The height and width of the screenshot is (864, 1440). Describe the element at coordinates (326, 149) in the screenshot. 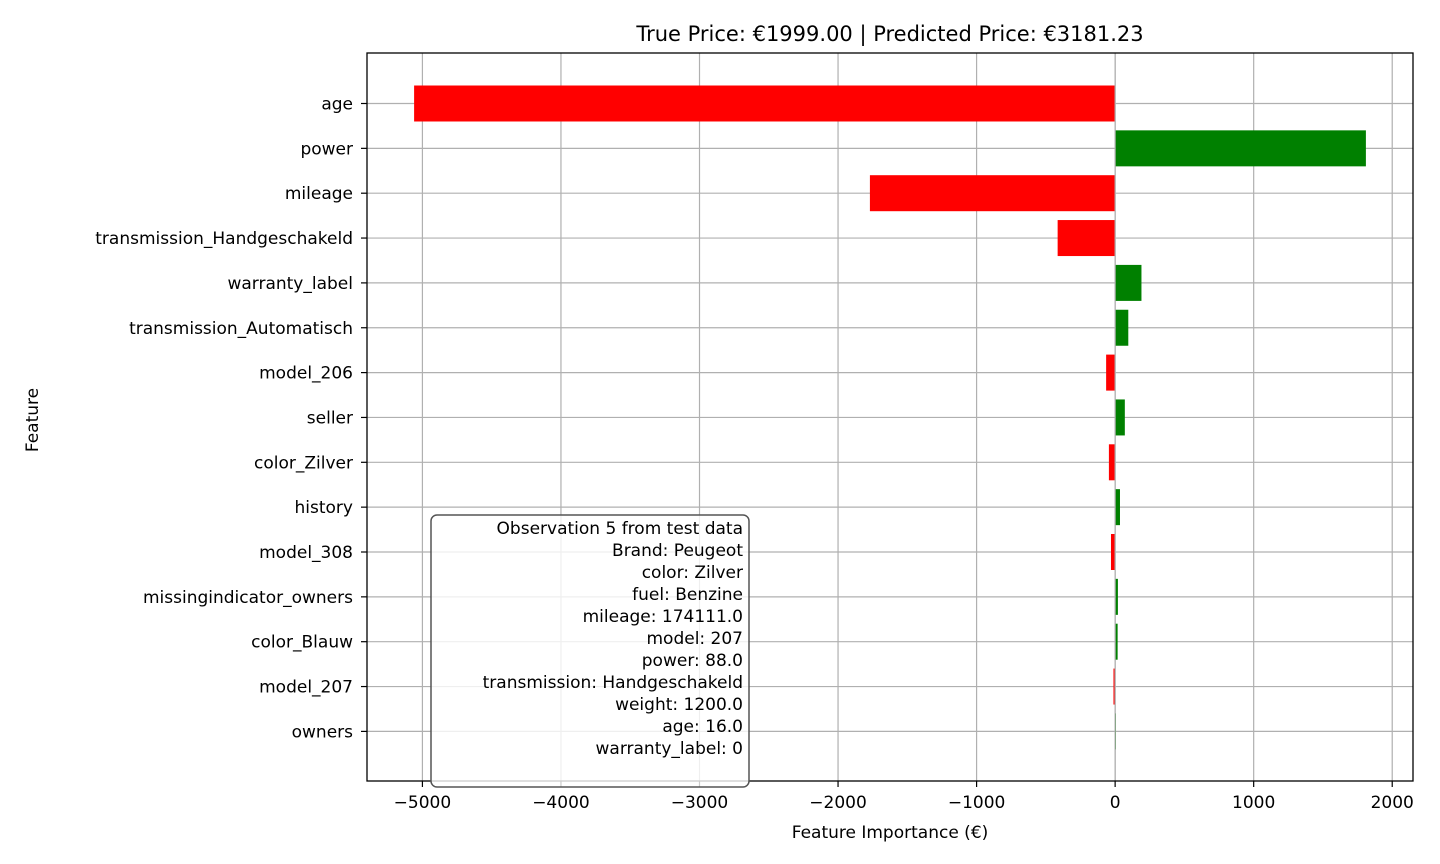

I see `y-tick-label: power` at that location.